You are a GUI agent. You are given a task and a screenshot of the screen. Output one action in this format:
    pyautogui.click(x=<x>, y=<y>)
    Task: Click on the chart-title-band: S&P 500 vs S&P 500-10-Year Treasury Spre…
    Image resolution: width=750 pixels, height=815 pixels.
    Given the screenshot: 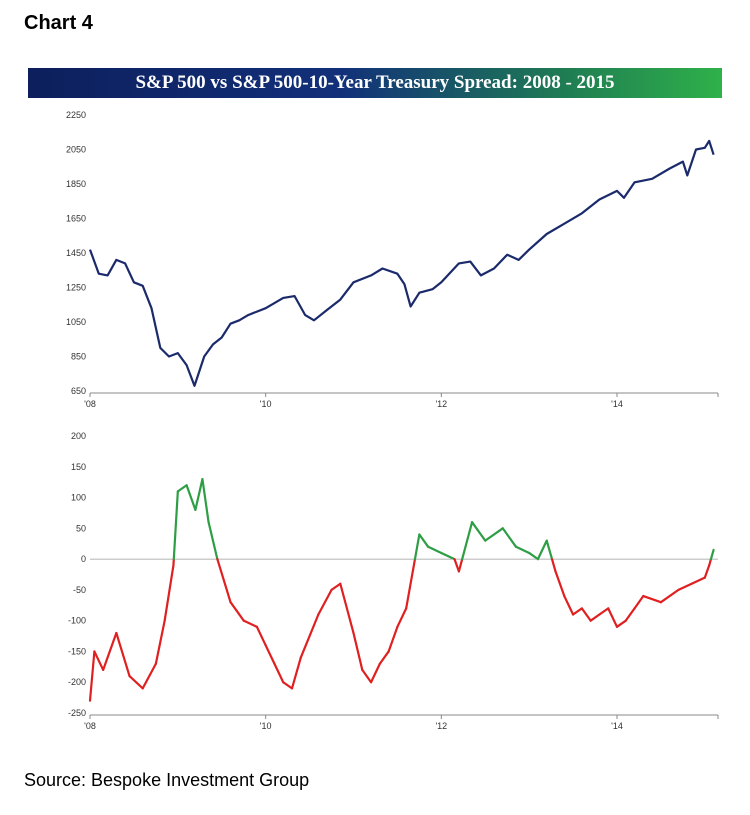 What is the action you would take?
    pyautogui.click(x=375, y=83)
    